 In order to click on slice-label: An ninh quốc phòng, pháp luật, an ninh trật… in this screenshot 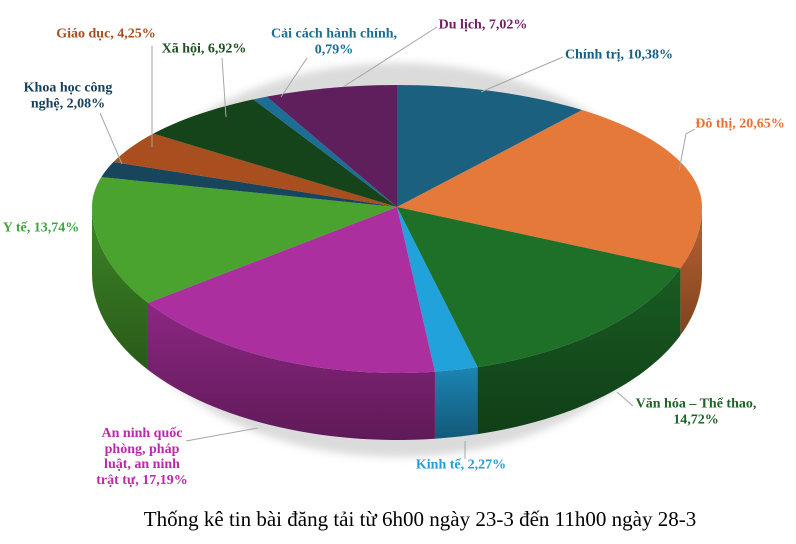, I will do `click(142, 457)`.